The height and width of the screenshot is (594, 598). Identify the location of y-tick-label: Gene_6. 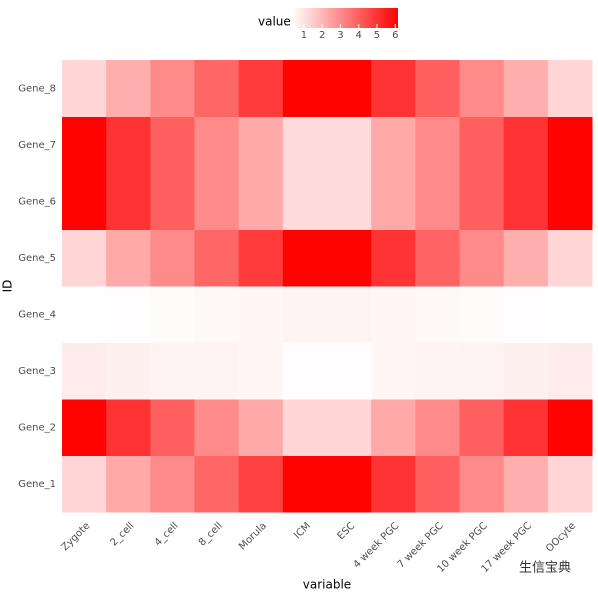
(37, 201).